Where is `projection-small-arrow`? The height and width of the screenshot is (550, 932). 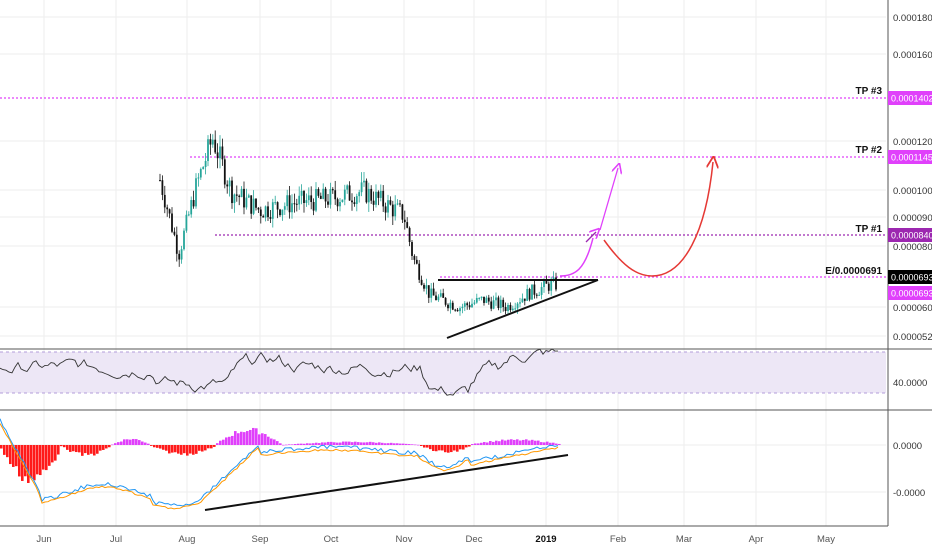 projection-small-arrow is located at coordinates (590, 237).